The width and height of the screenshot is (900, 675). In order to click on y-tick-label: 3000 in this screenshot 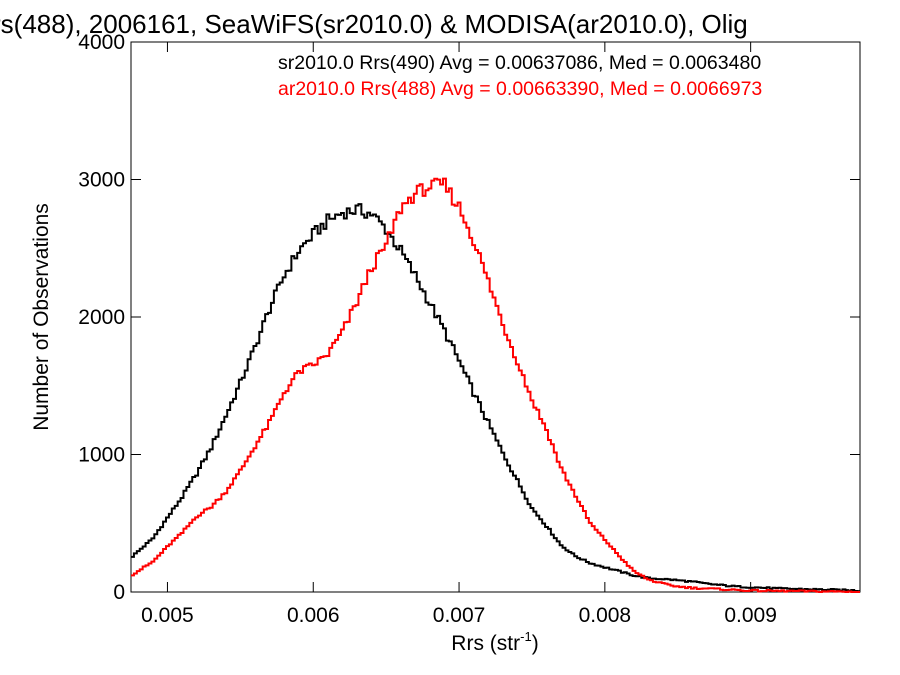, I will do `click(101, 180)`.